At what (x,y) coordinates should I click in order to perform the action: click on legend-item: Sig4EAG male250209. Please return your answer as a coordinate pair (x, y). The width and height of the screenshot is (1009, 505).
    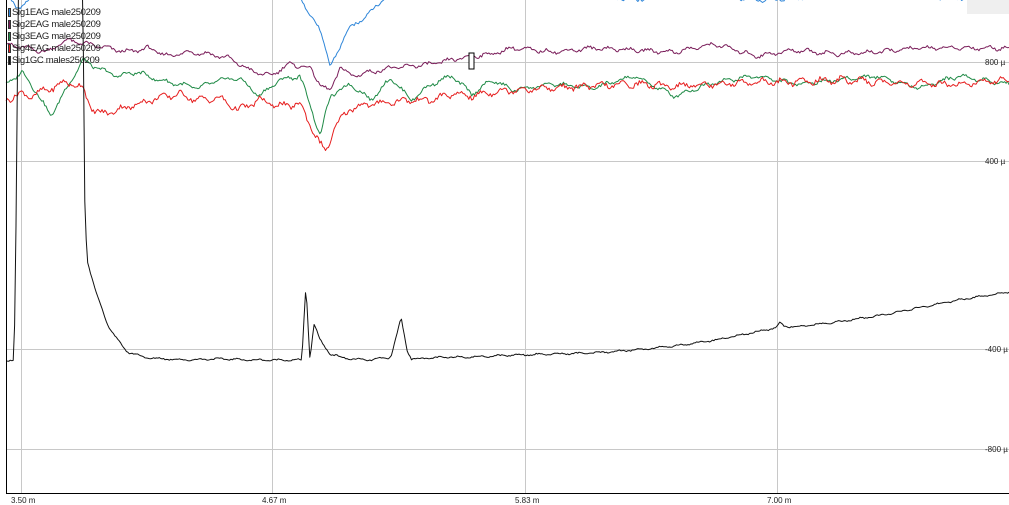
    Looking at the image, I should click on (54, 48).